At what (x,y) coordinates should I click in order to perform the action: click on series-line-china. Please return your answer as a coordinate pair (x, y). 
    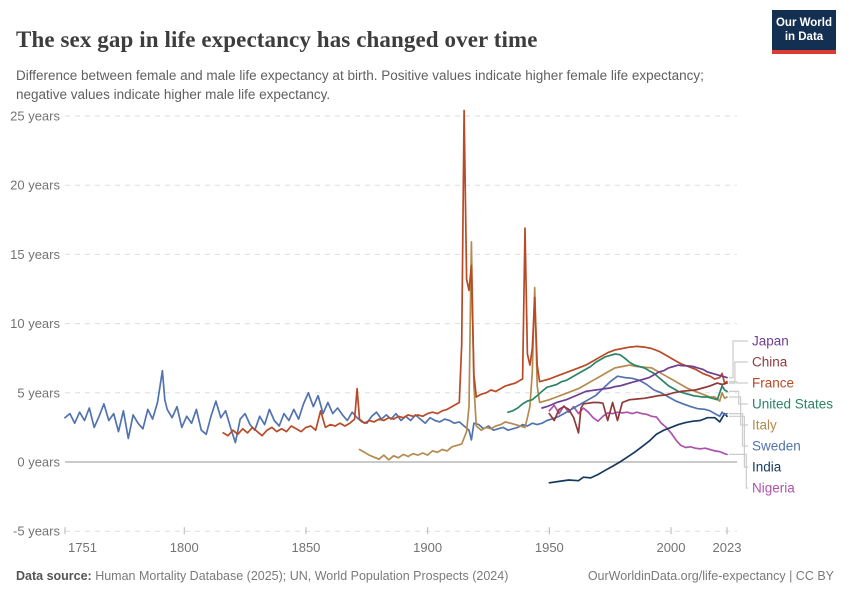
    Looking at the image, I should click on (638, 408).